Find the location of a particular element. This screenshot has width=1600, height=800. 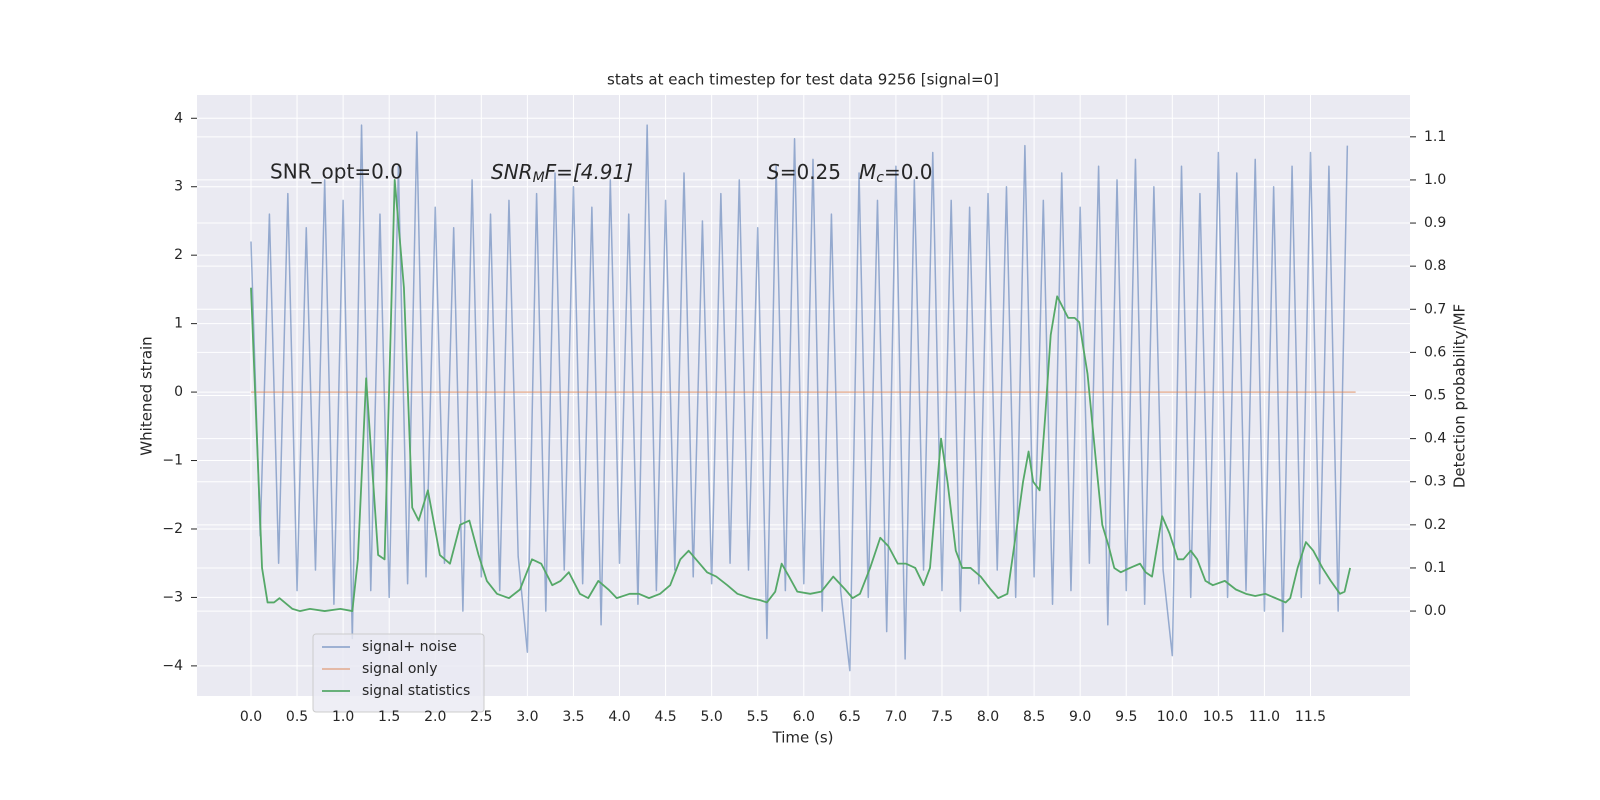

annotation: S=0.25 is located at coordinates (804, 172).